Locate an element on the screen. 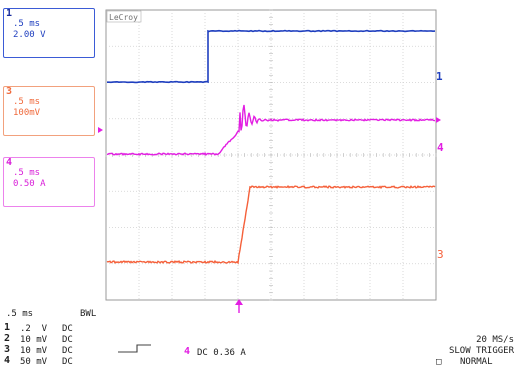 This screenshot has width=522, height=373. trigger-coupling-level: DC 0.36 A is located at coordinates (221, 353).